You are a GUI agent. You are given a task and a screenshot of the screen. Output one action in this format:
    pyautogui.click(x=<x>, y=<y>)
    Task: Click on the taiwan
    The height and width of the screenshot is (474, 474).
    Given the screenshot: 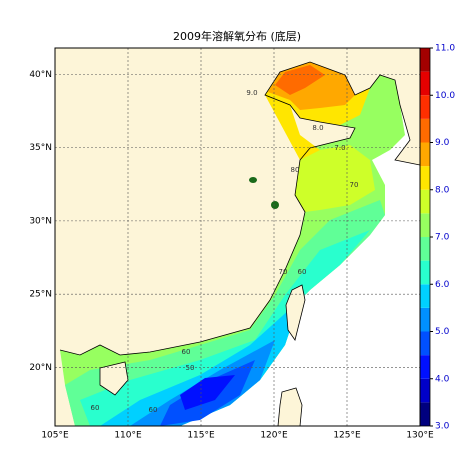 What is the action you would take?
    pyautogui.click(x=295, y=312)
    